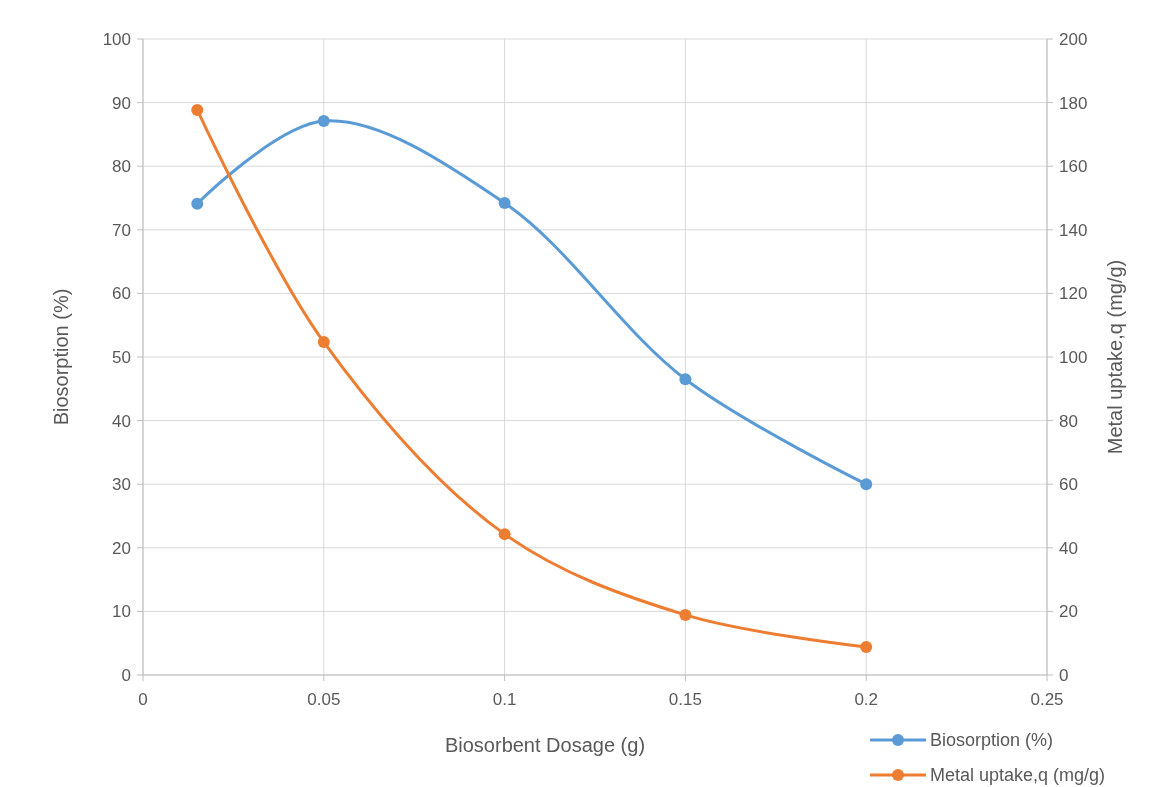  Describe the element at coordinates (1073, 357) in the screenshot. I see `y2-tick-label: 100` at that location.